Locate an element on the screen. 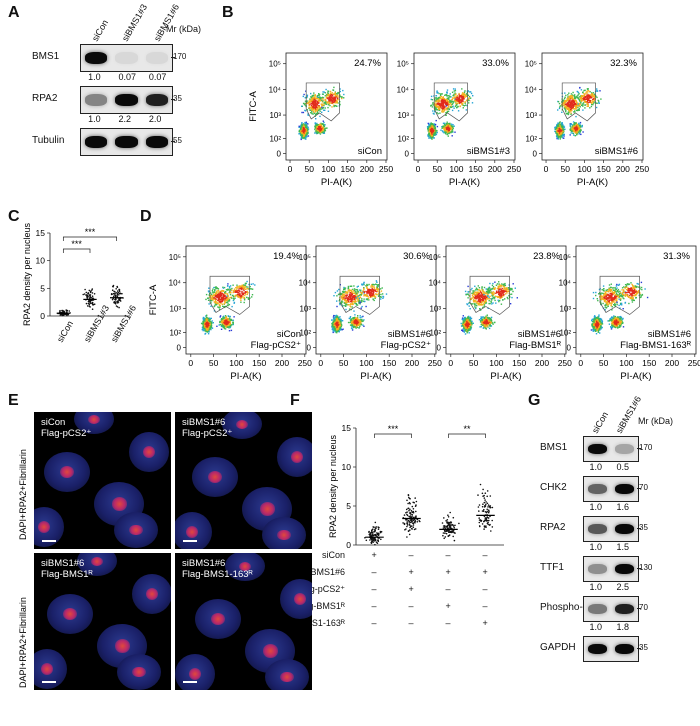  y-tick-label: 10³ is located at coordinates (275, 115).